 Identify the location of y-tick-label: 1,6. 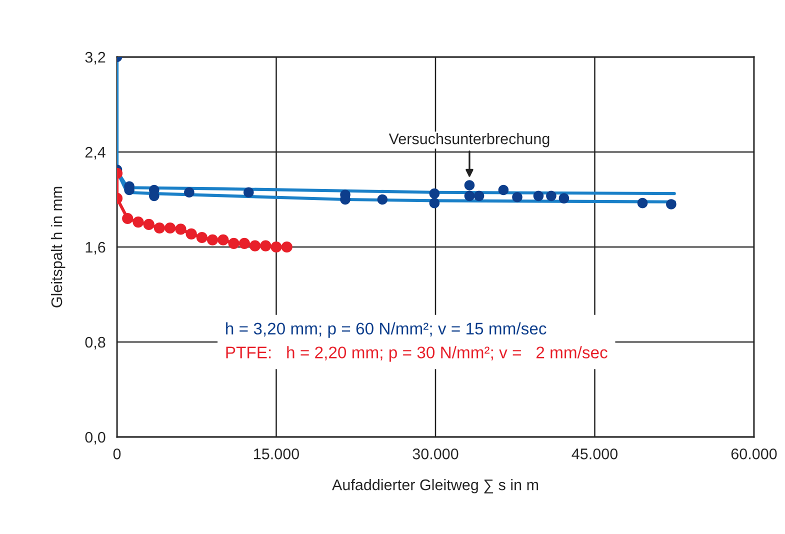
(96, 248).